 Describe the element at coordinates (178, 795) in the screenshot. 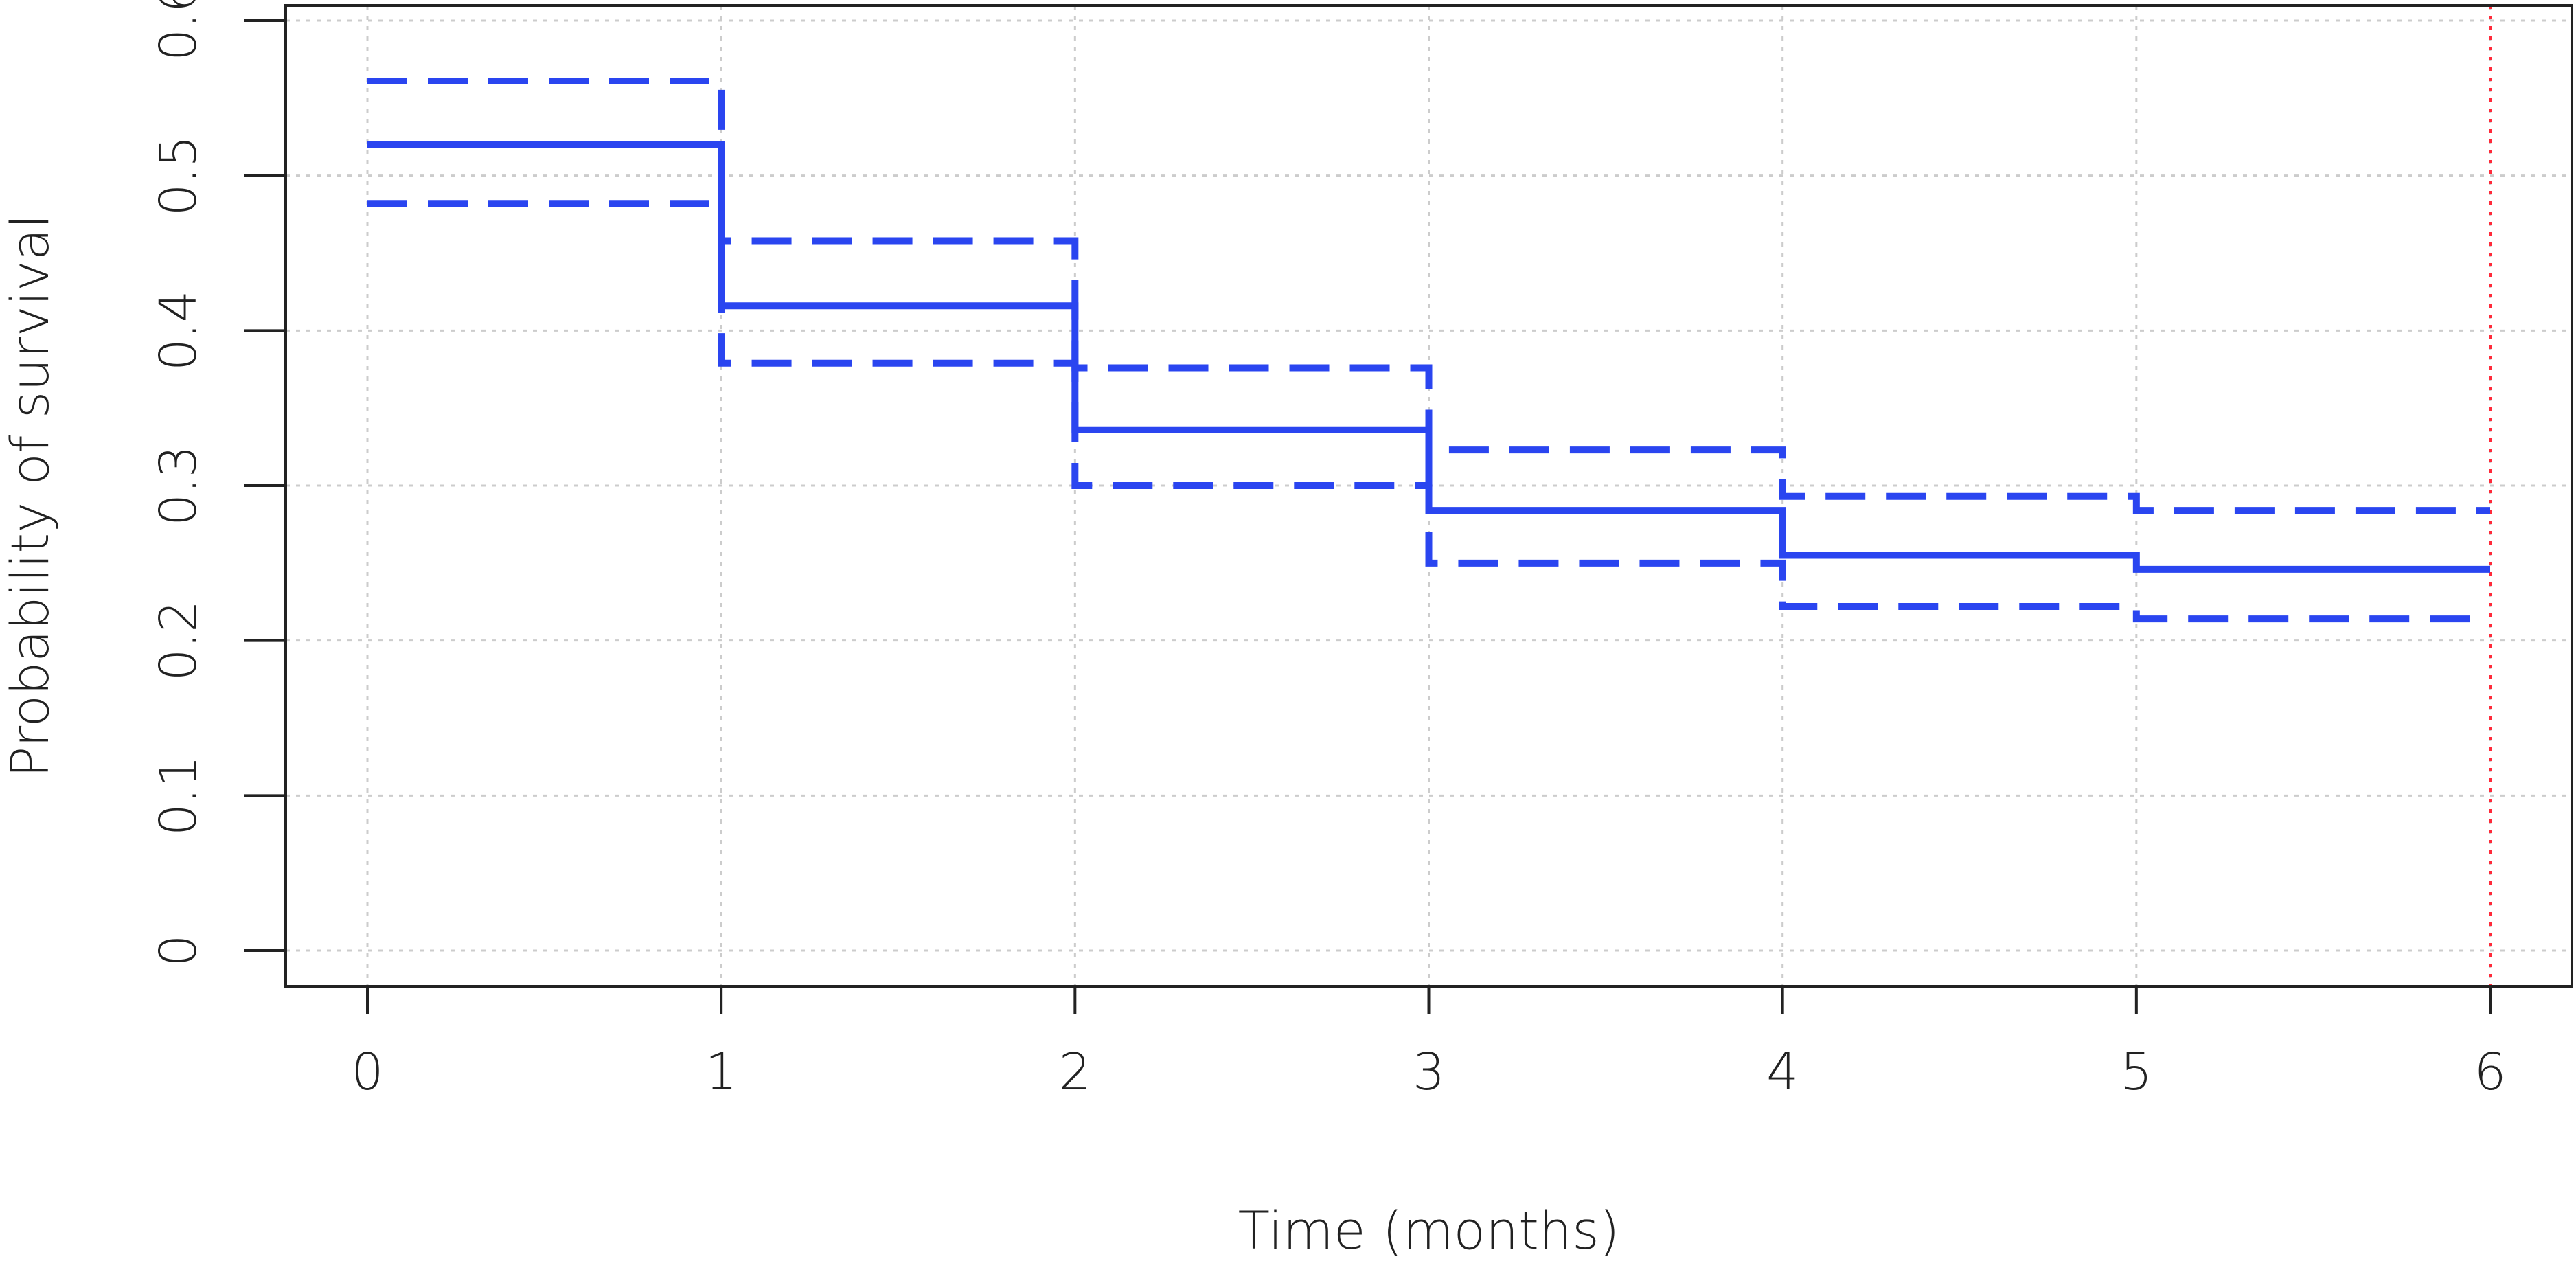

I see `y-tick-label: 0.1` at that location.